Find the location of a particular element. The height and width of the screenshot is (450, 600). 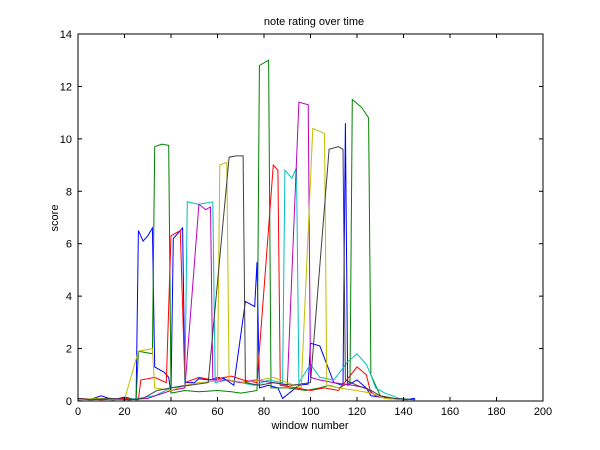

x-tick-label: 80 is located at coordinates (264, 412).